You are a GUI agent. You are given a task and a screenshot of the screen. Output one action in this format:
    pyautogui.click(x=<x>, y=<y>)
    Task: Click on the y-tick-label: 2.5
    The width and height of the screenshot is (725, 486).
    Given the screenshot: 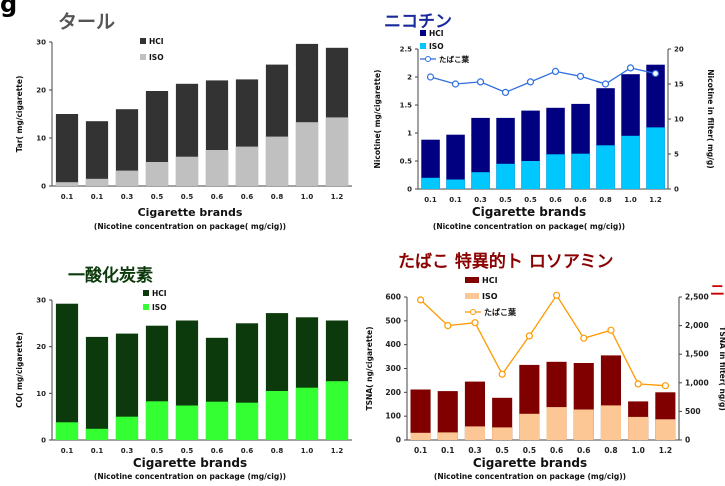 What is the action you would take?
    pyautogui.click(x=406, y=50)
    